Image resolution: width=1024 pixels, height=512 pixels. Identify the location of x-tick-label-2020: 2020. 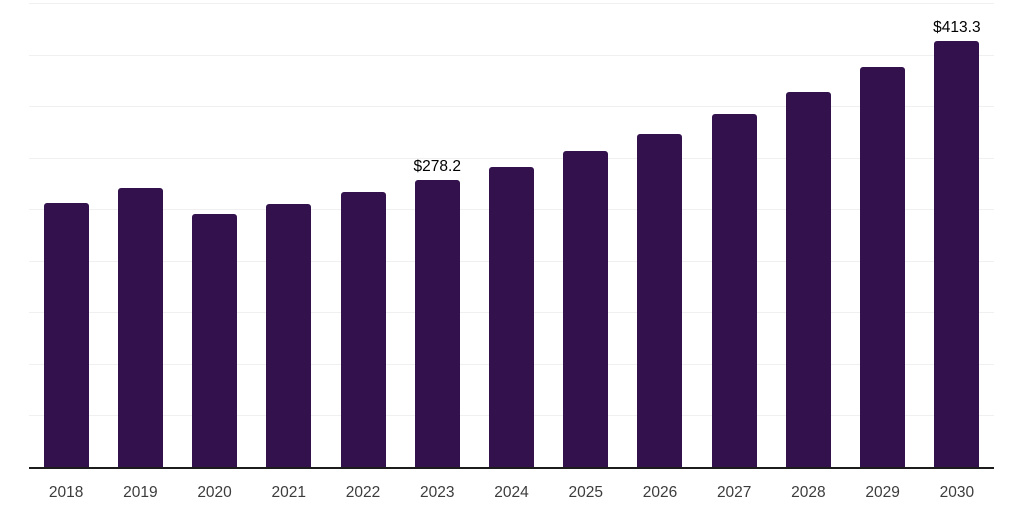
(214, 492).